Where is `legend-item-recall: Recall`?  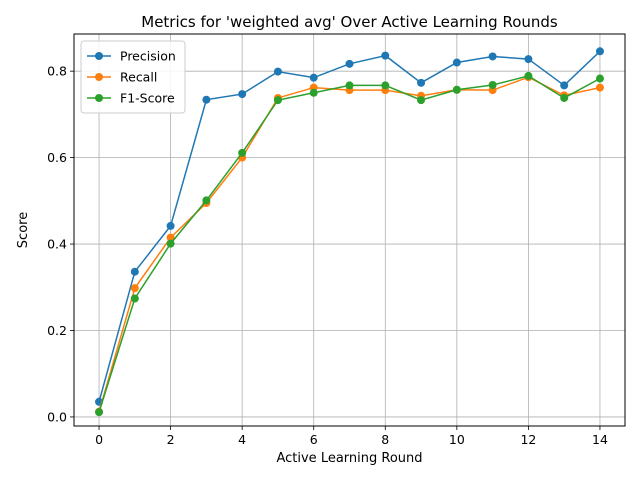 legend-item-recall: Recall is located at coordinates (122, 77).